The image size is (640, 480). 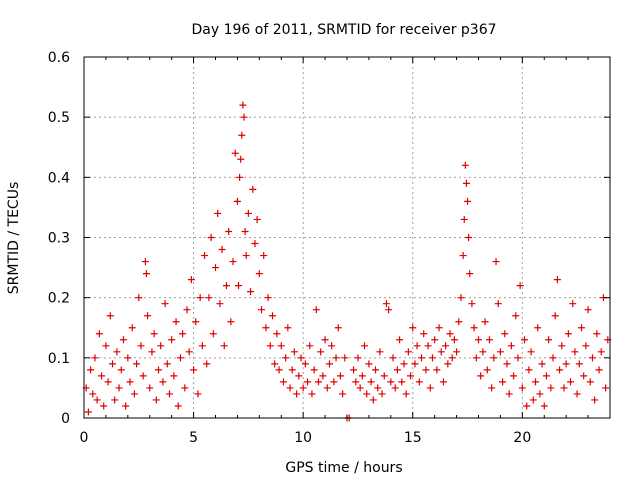 I want to click on y-tick-label: 0.3, so click(x=59, y=239).